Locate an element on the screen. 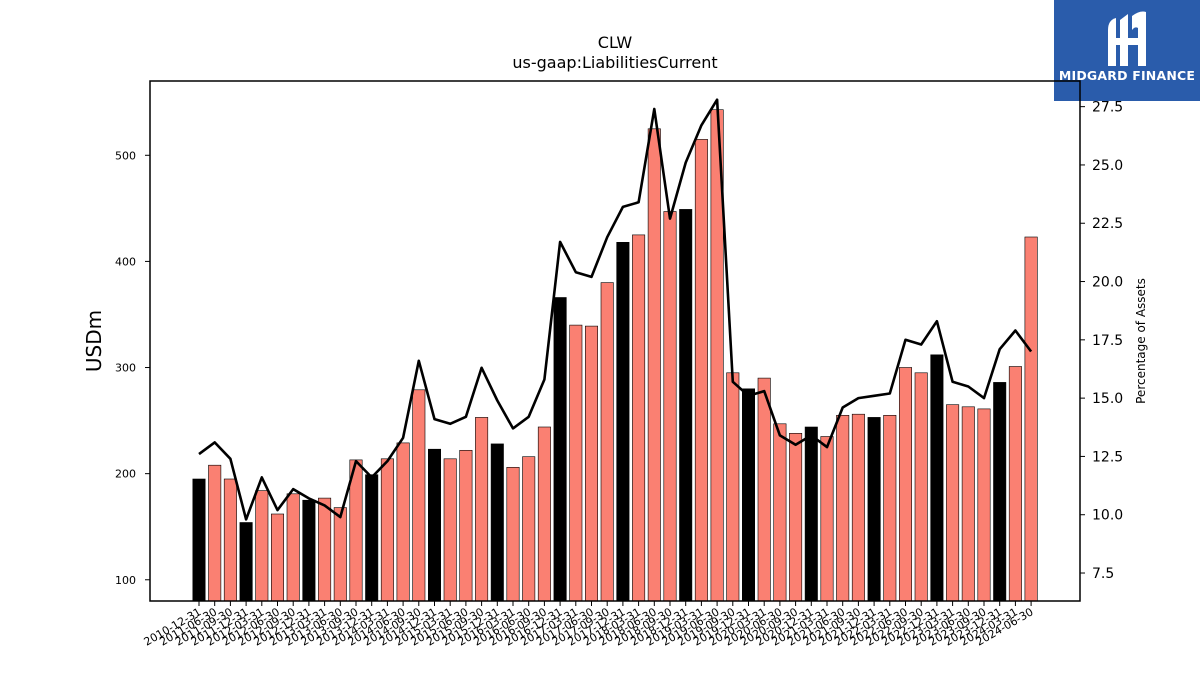 This screenshot has height=675, width=1200. y-tick-label: 500 is located at coordinates (125, 155).